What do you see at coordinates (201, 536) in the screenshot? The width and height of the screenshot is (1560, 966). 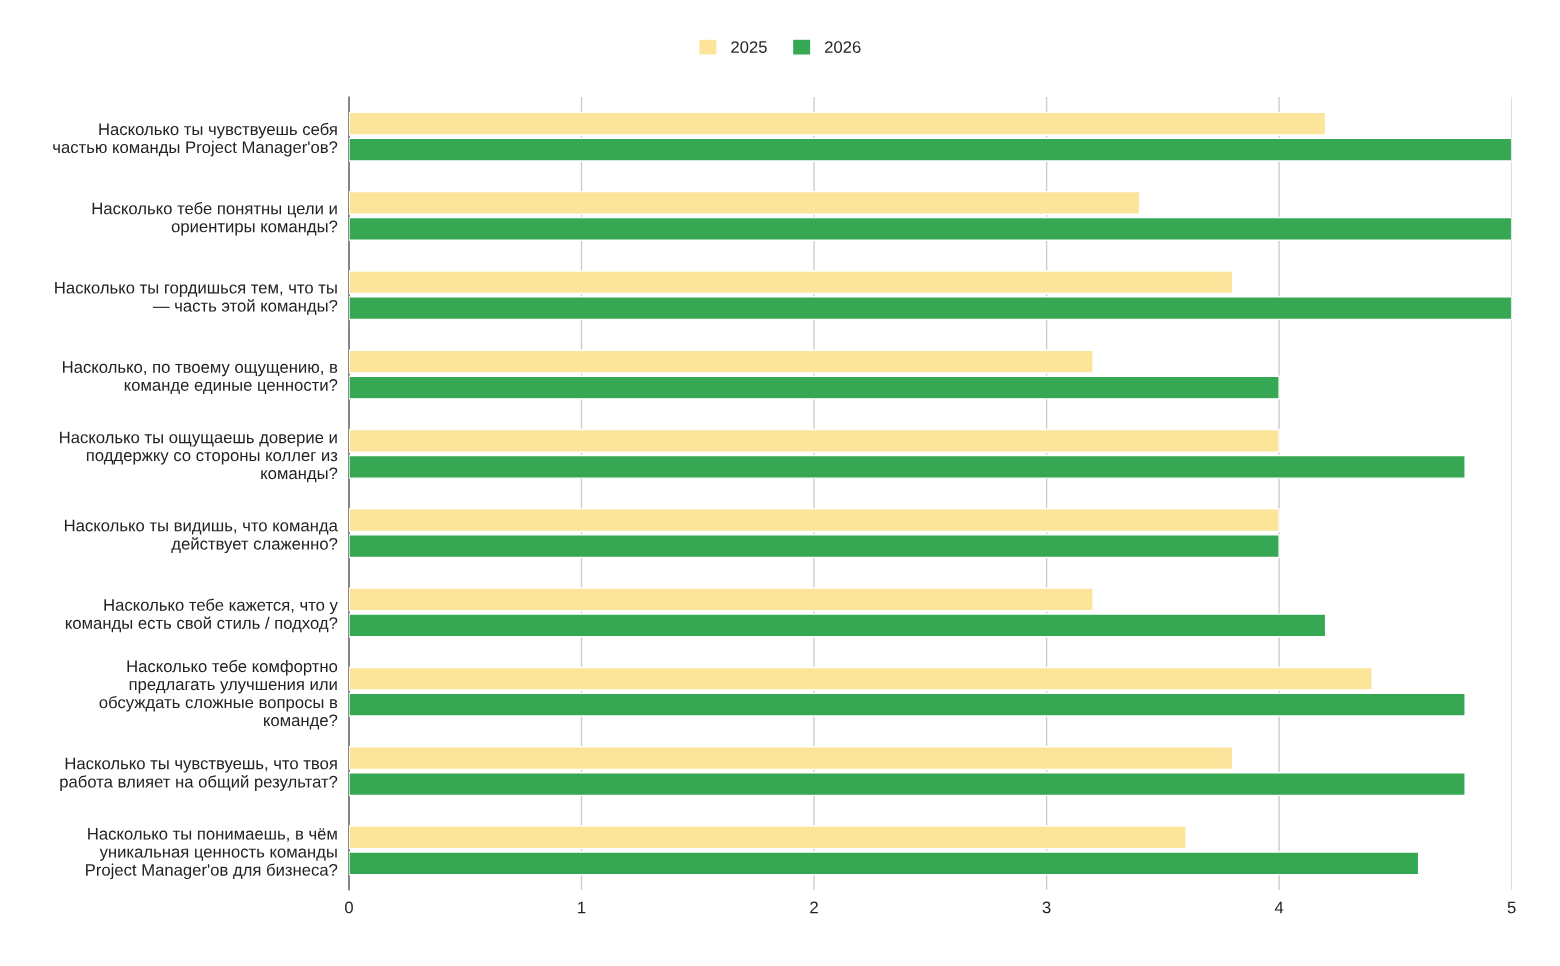 I see `y-tick-label: Насколько ты видишь, что команда действует слаженно?` at bounding box center [201, 536].